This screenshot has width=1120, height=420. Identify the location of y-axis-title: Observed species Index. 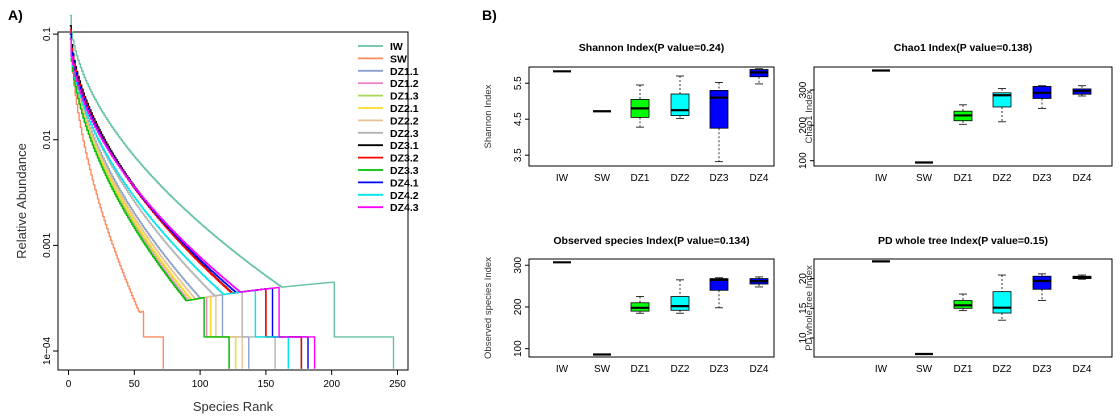
(488, 308).